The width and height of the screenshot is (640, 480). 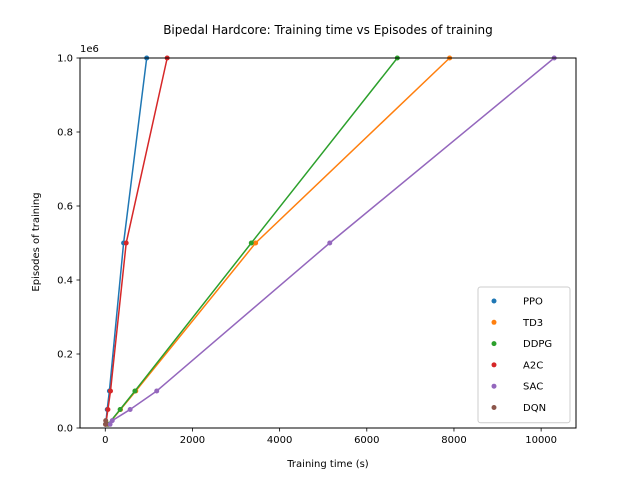 I want to click on x-tick-label: 2000, so click(x=192, y=440).